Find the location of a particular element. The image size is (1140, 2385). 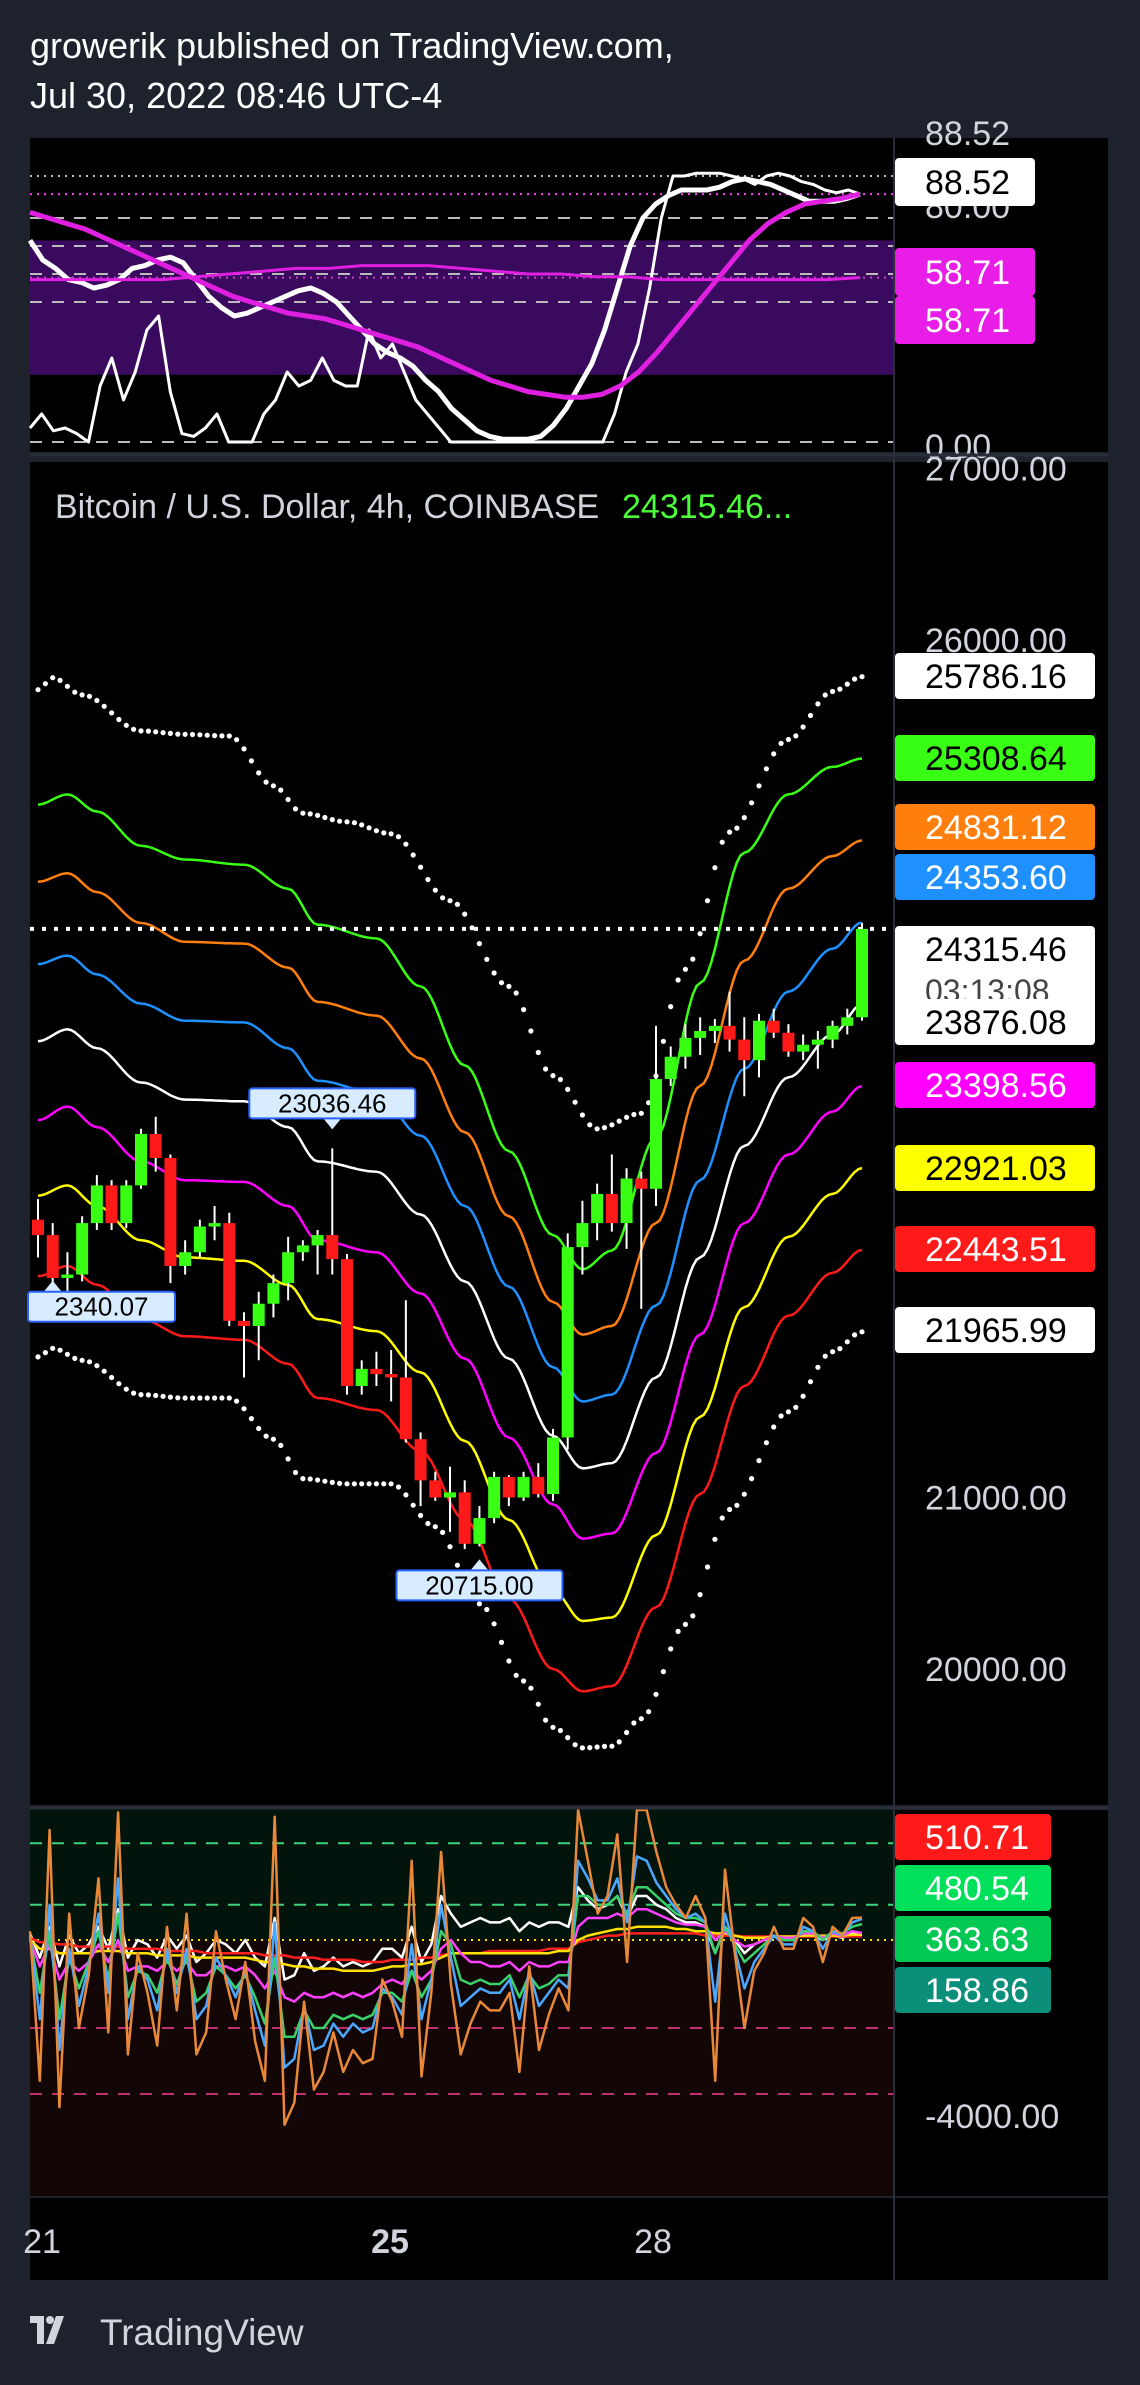

top-price-tag-label: 58.71 is located at coordinates (967, 273).